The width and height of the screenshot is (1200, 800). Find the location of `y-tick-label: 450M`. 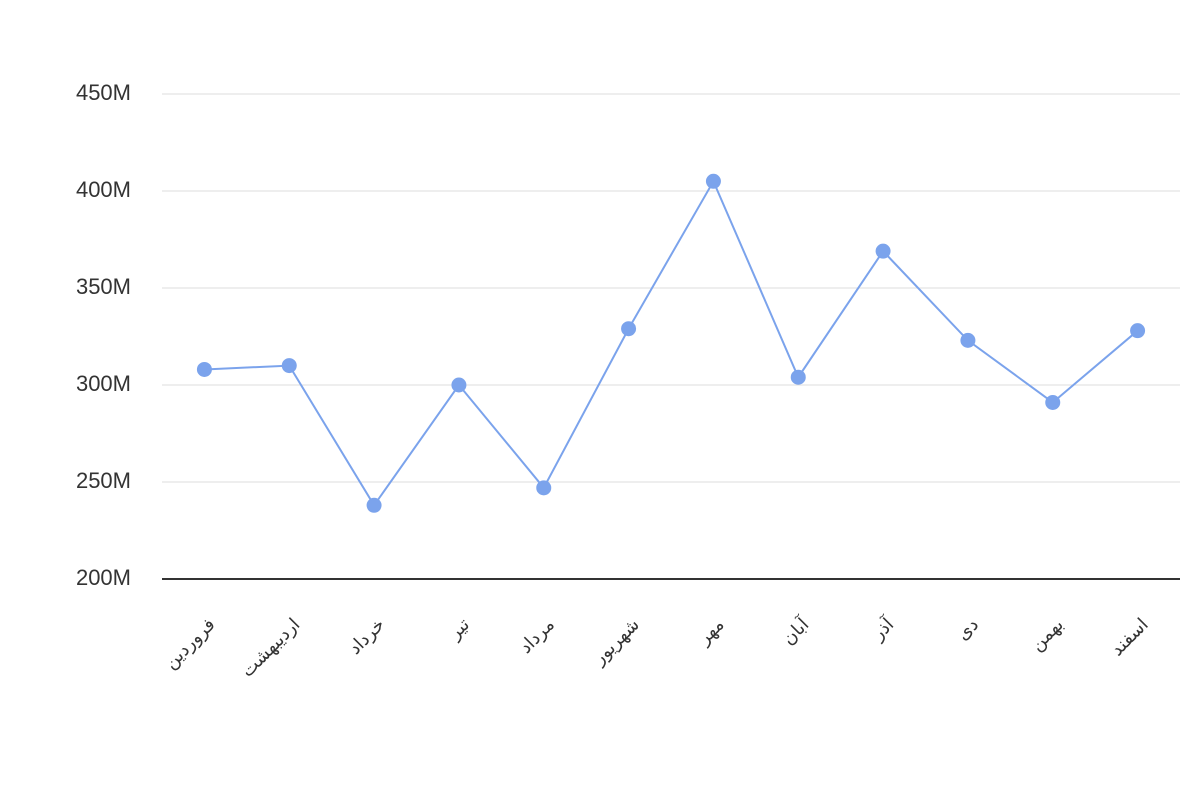

y-tick-label: 450M is located at coordinates (103, 92).